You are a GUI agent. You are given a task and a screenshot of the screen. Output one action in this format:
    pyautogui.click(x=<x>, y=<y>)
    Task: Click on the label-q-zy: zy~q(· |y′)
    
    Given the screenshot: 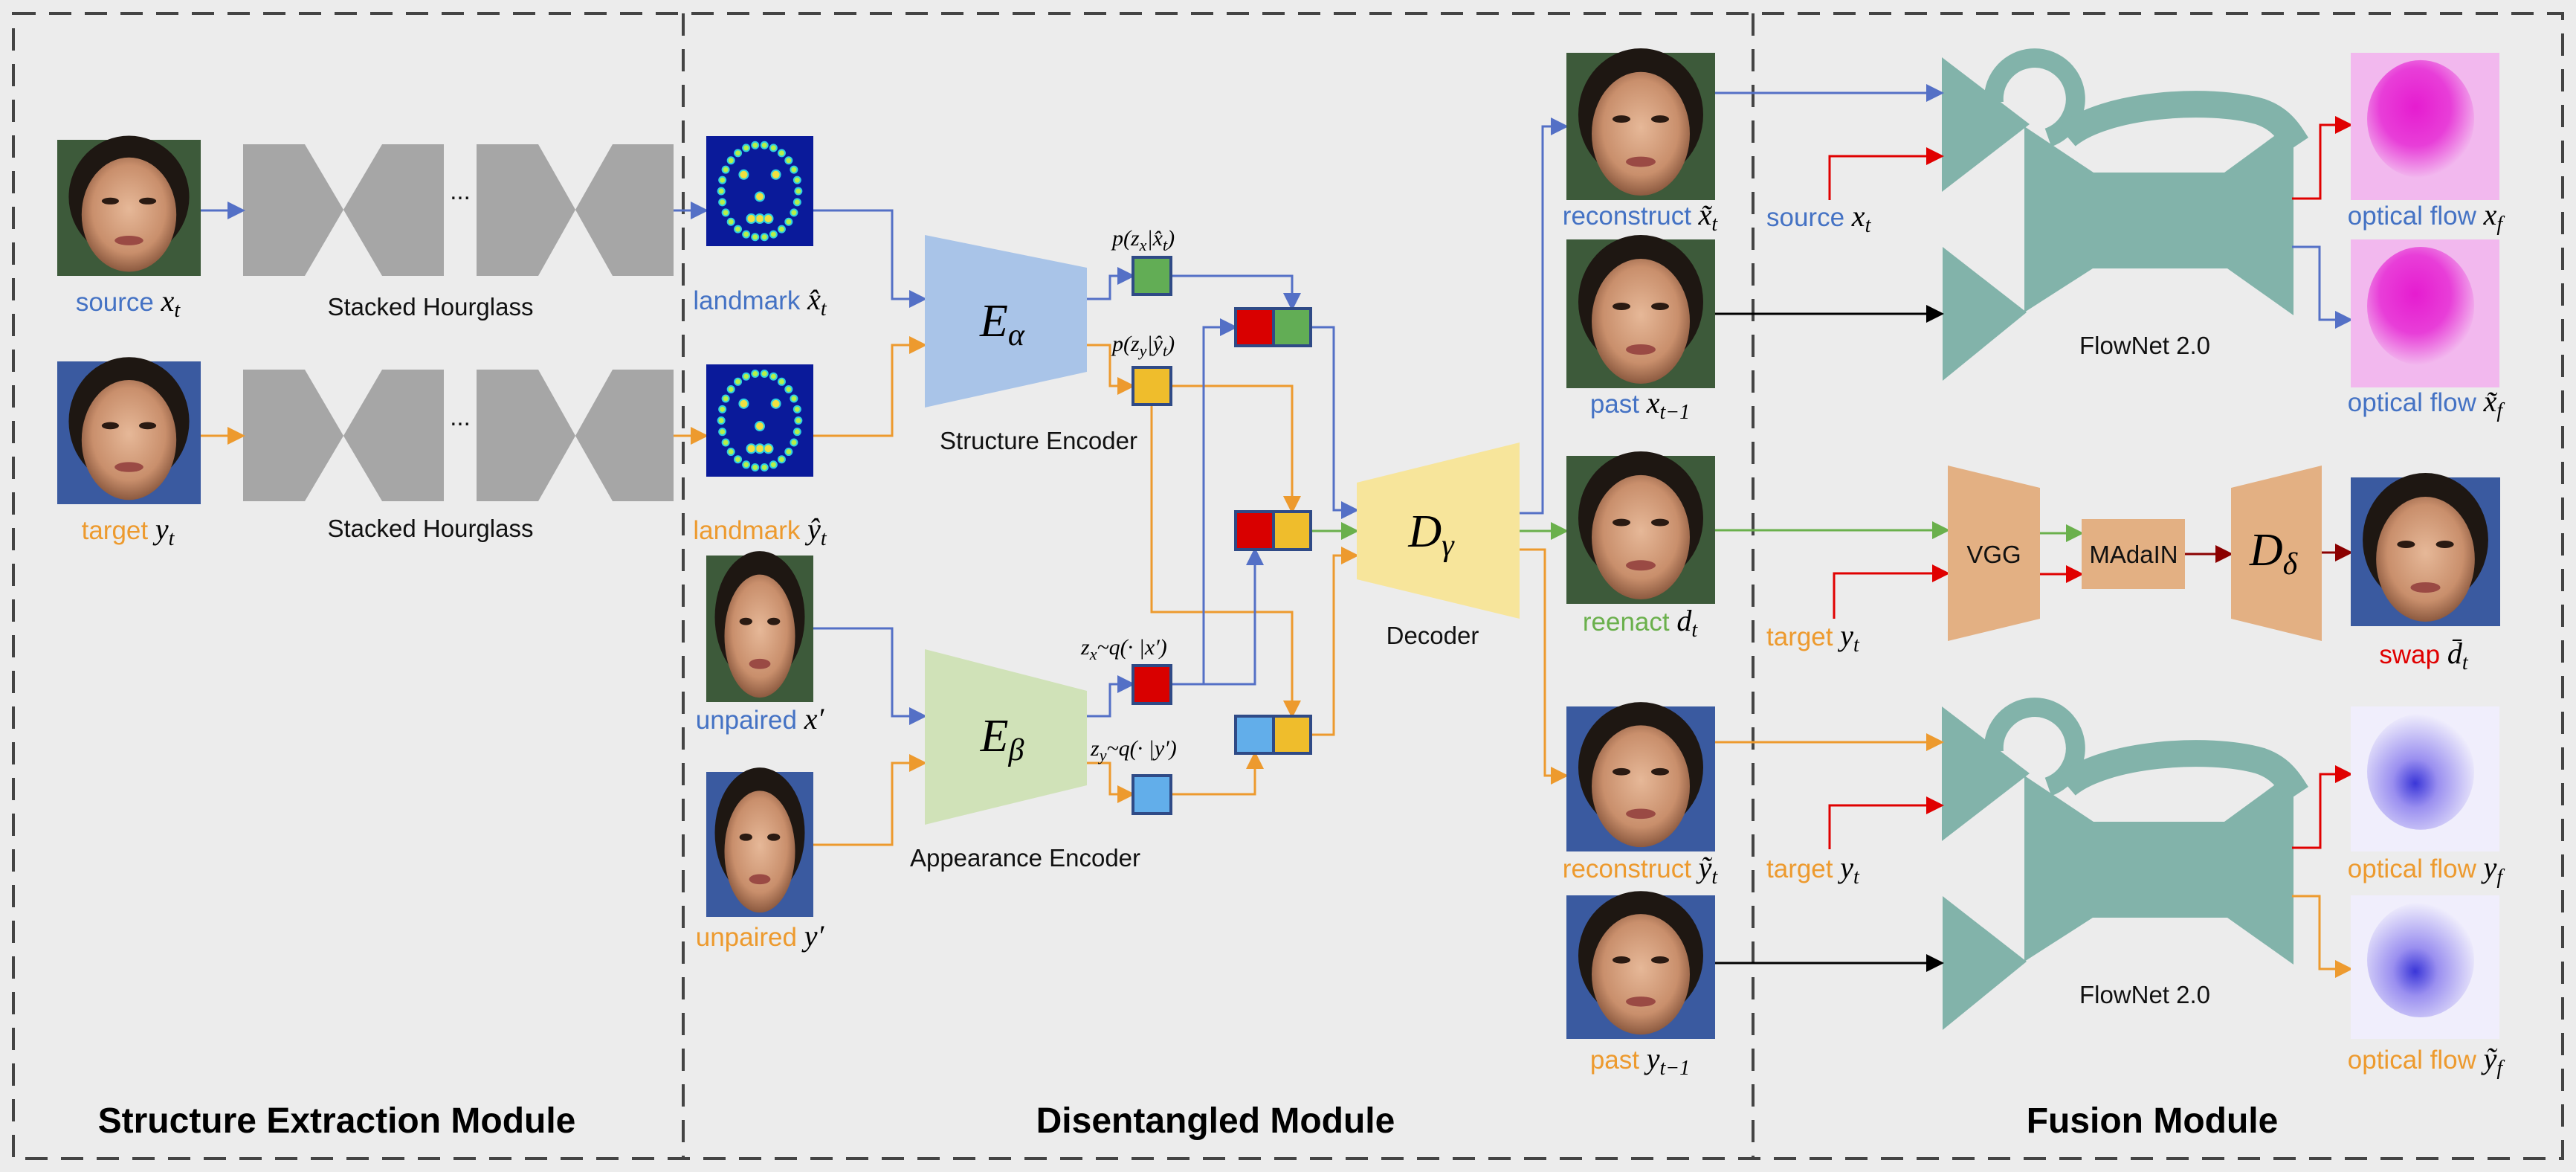 What is the action you would take?
    pyautogui.click(x=1133, y=750)
    